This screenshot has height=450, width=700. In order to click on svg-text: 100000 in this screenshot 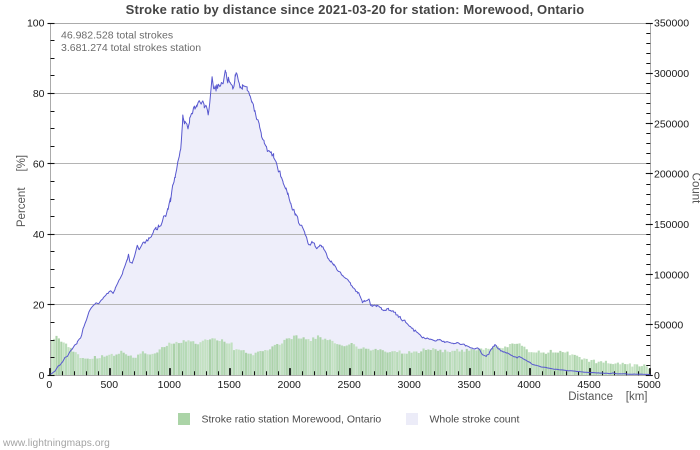, I will do `click(671, 275)`.